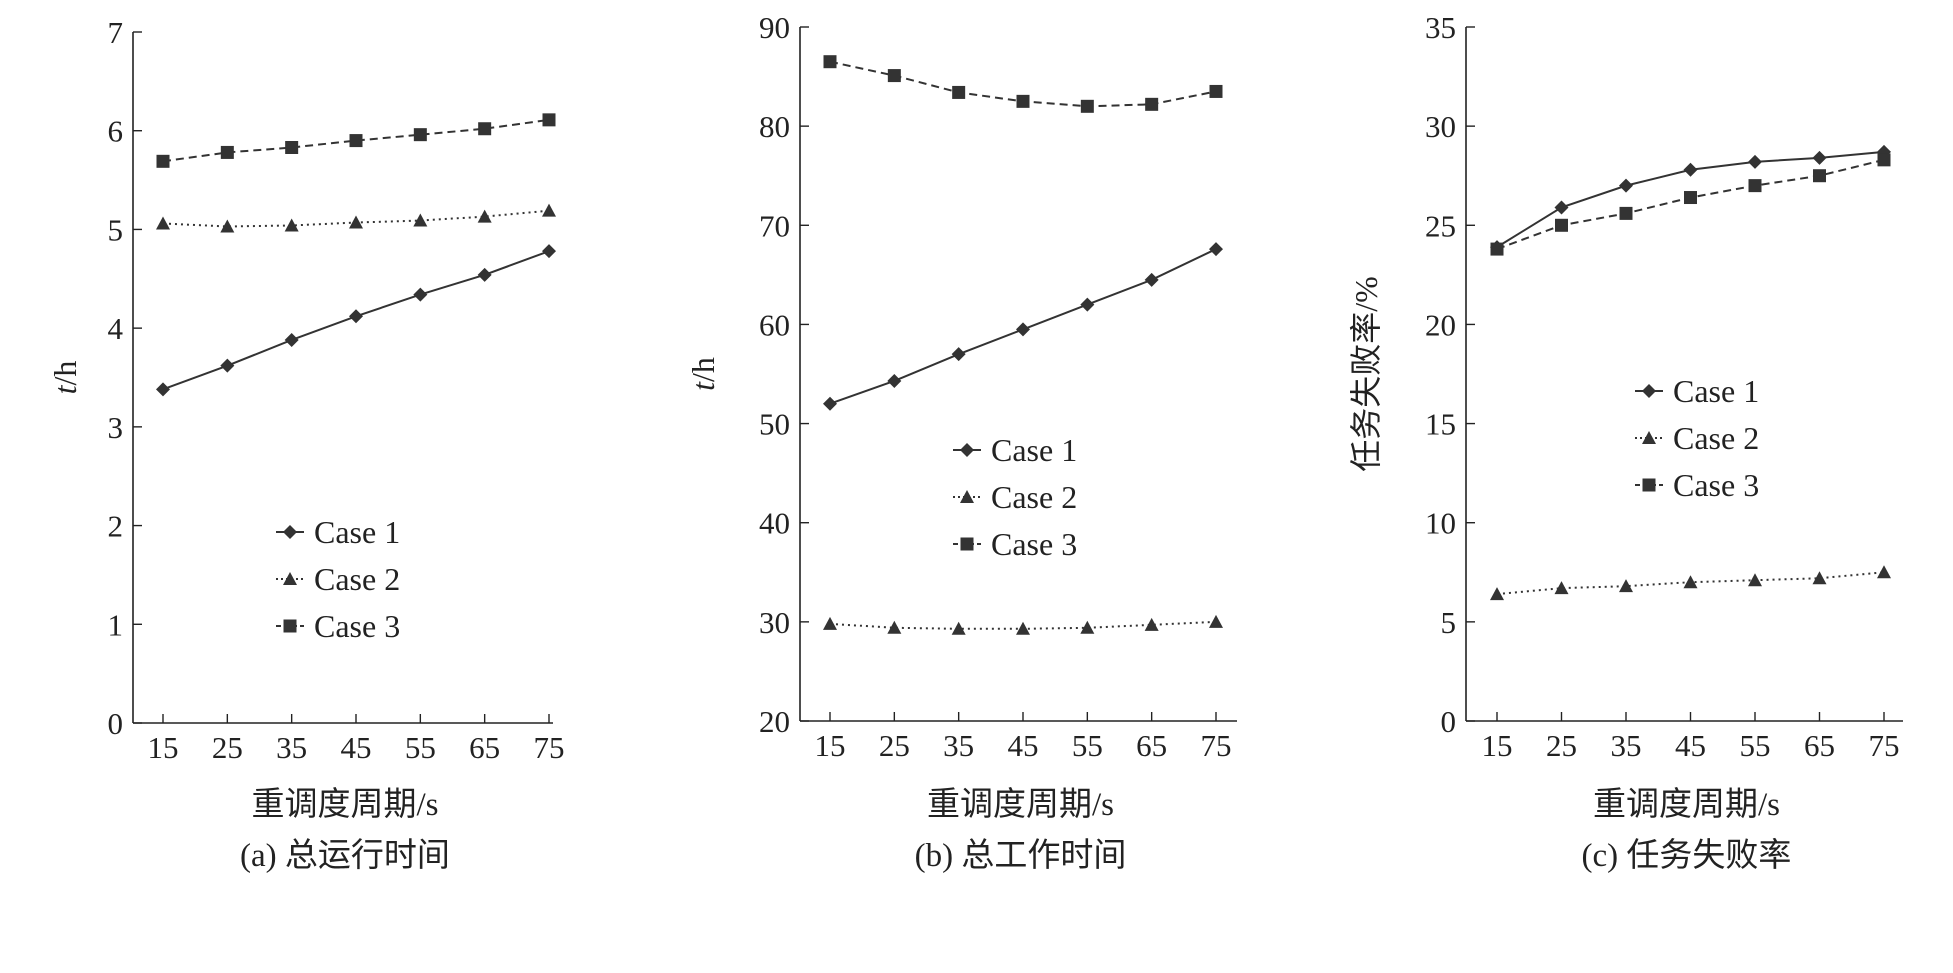  Describe the element at coordinates (774, 126) in the screenshot. I see `y-tick-label: 80` at that location.